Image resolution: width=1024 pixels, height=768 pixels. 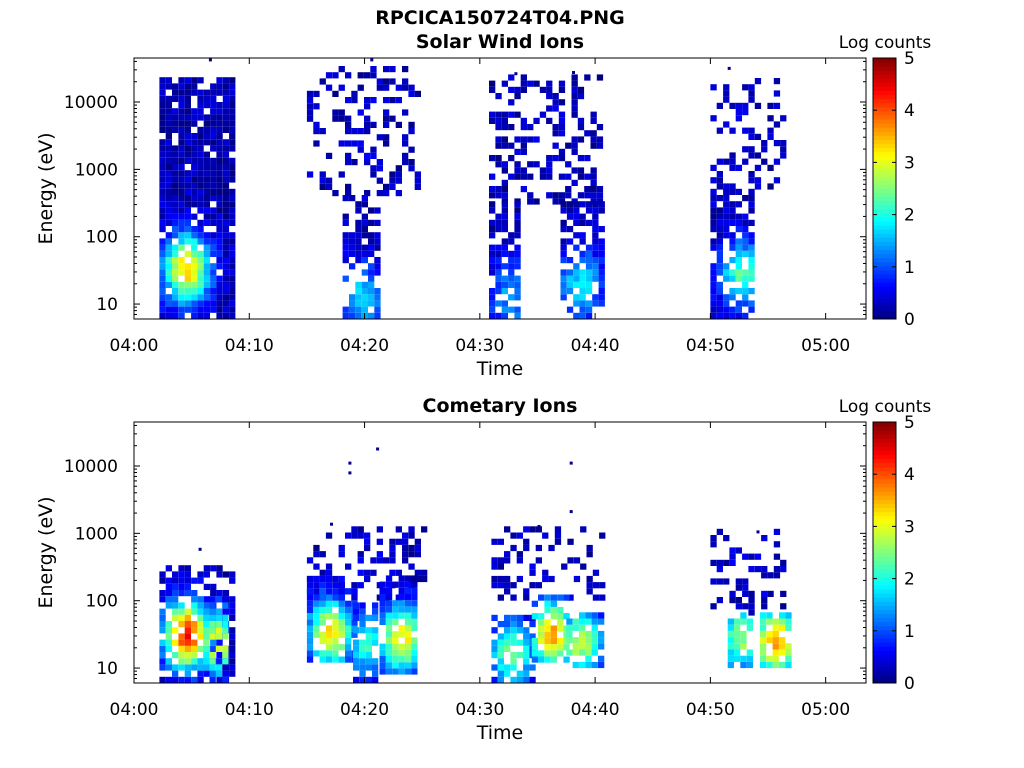 What do you see at coordinates (909, 423) in the screenshot?
I see `colorbar-tick-label: 5` at bounding box center [909, 423].